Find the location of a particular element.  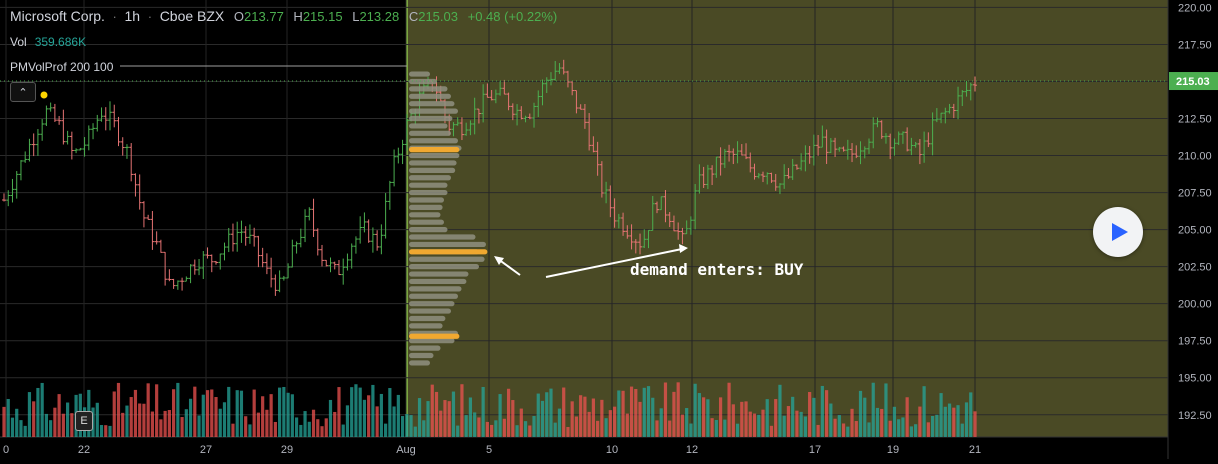

y-tick-label: 205.00 is located at coordinates (1195, 231).